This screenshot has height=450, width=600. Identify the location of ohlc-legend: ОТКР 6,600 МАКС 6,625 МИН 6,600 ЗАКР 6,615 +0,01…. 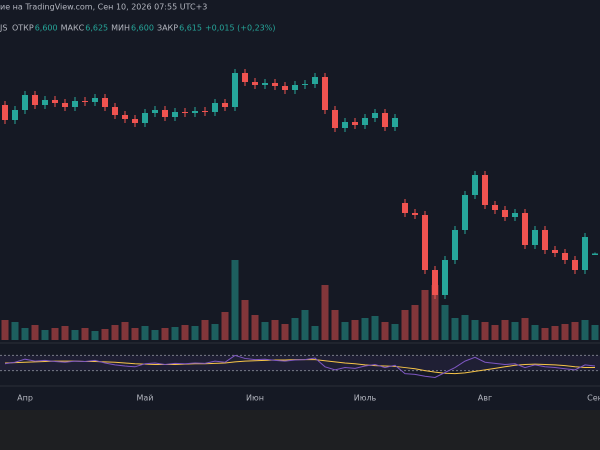
(143, 28).